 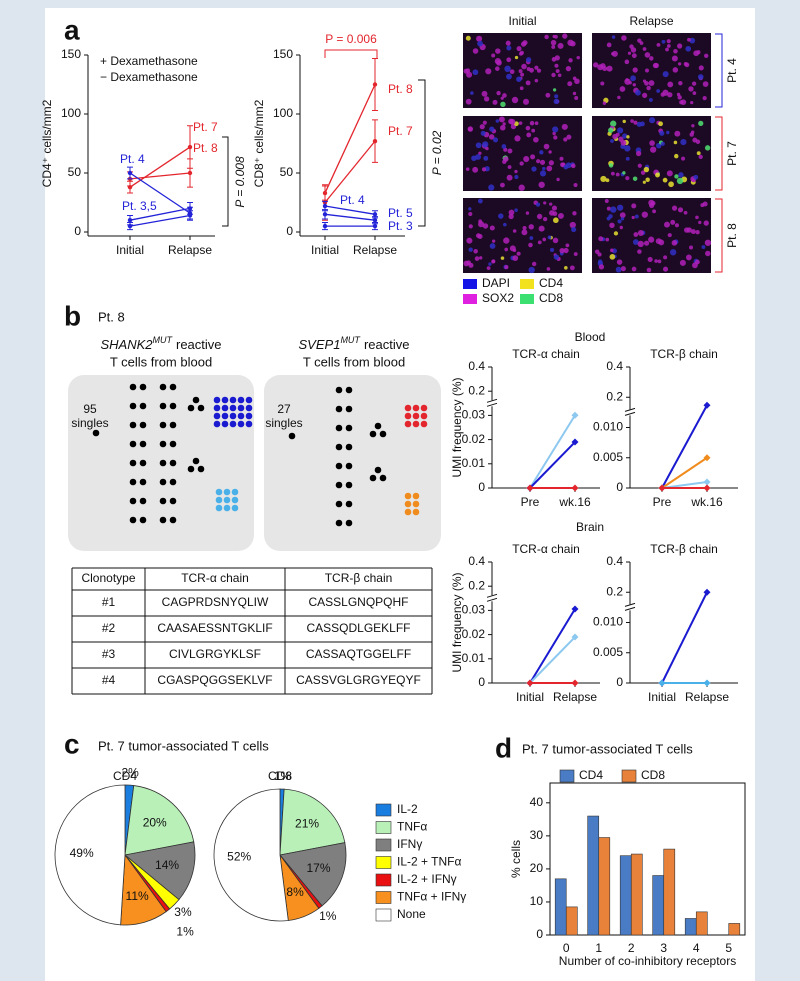 What do you see at coordinates (358, 628) in the screenshot?
I see `table-cell: CASSQDLGEKLFF` at bounding box center [358, 628].